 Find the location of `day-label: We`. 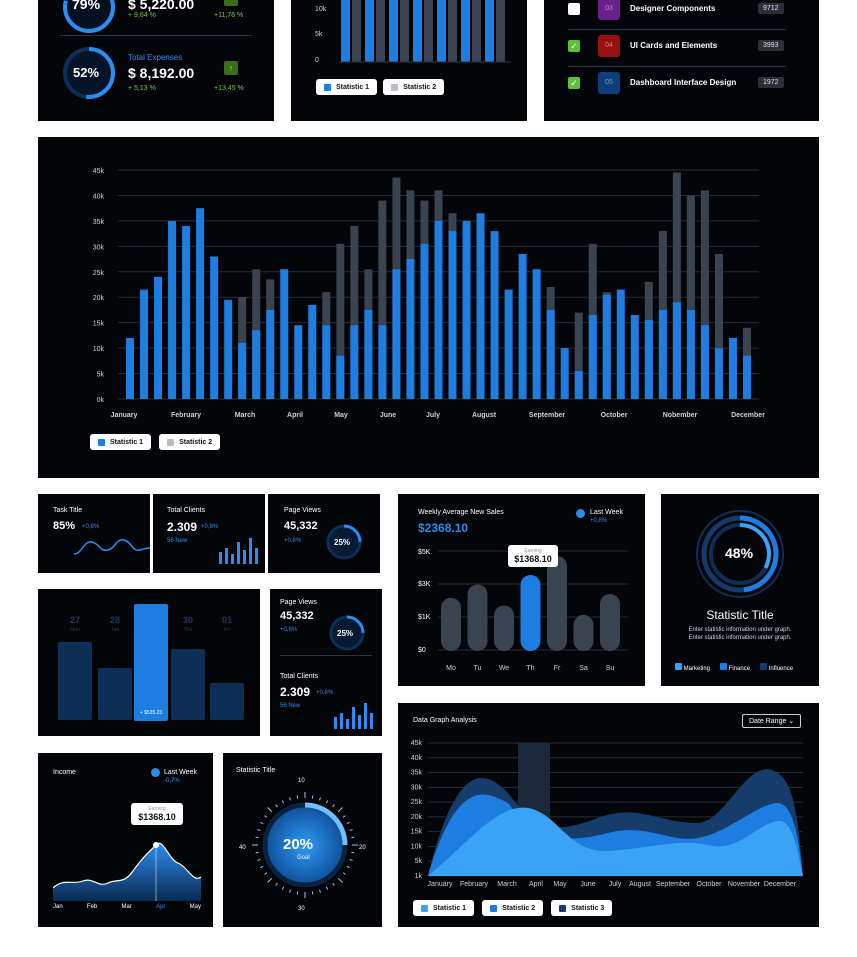

day-label: We is located at coordinates (504, 668).